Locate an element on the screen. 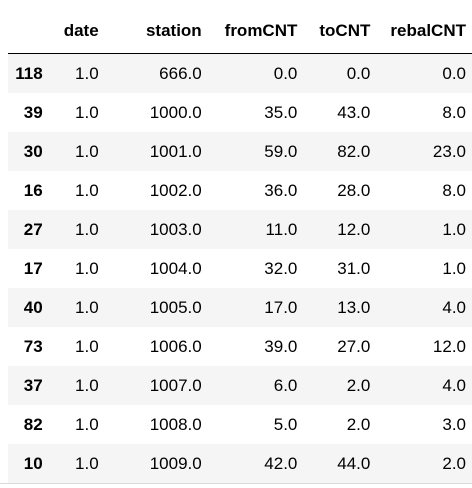 This screenshot has width=472, height=488. cell-station: 1008.0 is located at coordinates (175, 424).